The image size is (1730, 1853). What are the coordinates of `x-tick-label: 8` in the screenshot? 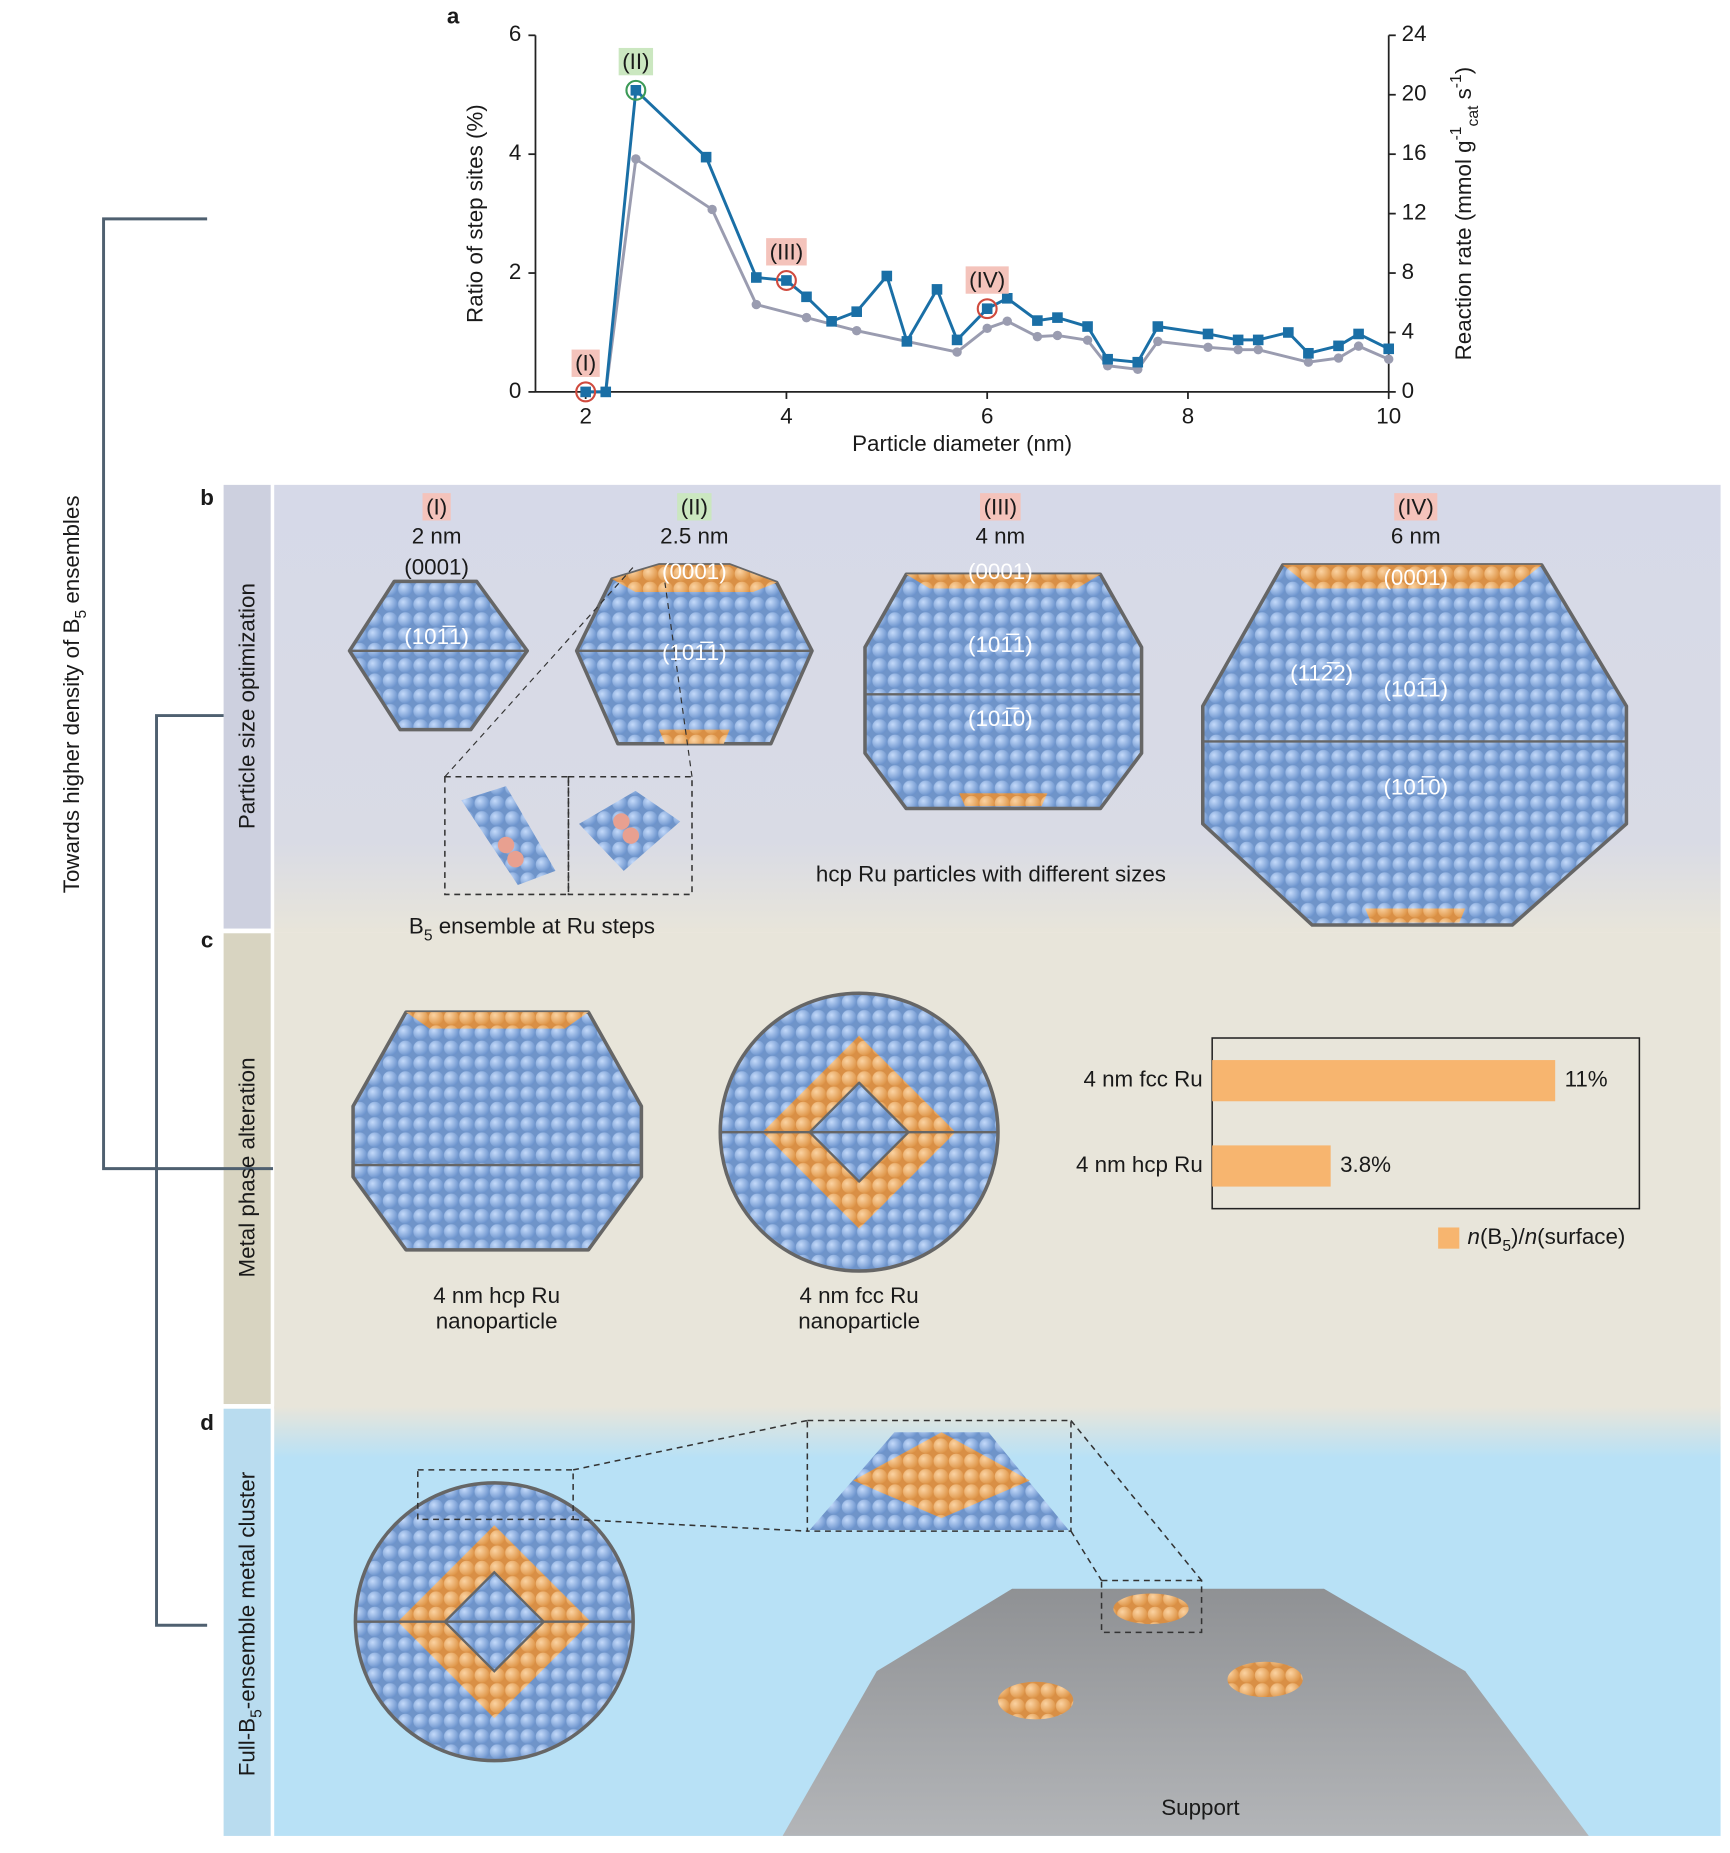 It's located at (1188, 416).